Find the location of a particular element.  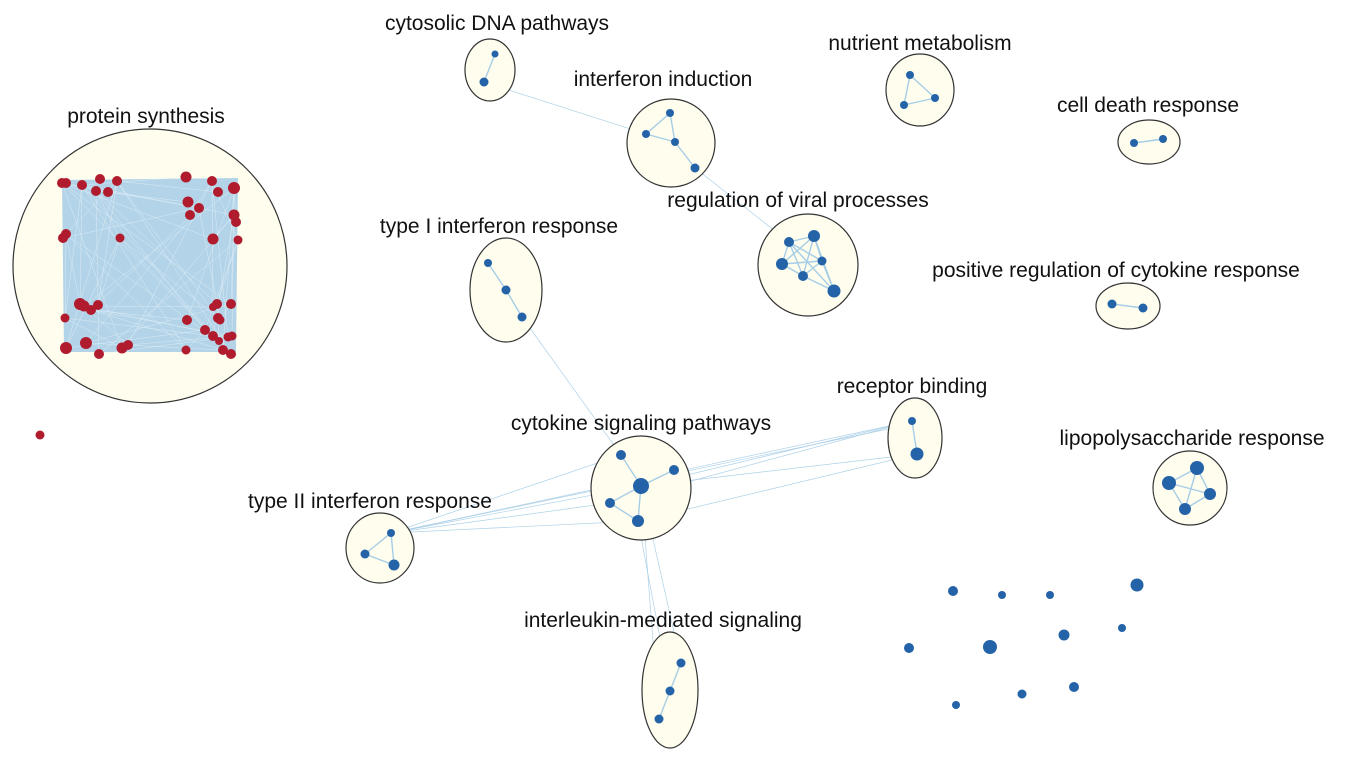

cluster-cytosolic-dna: cytosolic DNA pathways is located at coordinates (497, 57).